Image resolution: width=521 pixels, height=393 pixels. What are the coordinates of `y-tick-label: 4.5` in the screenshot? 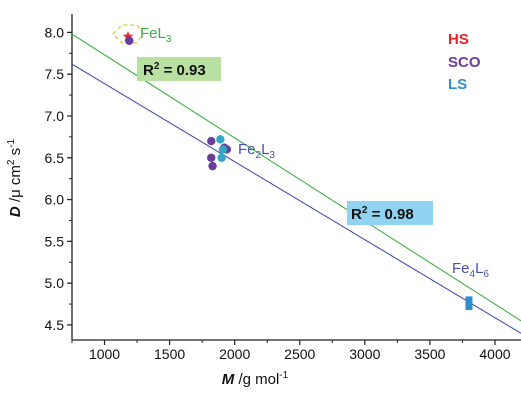 It's located at (55, 325).